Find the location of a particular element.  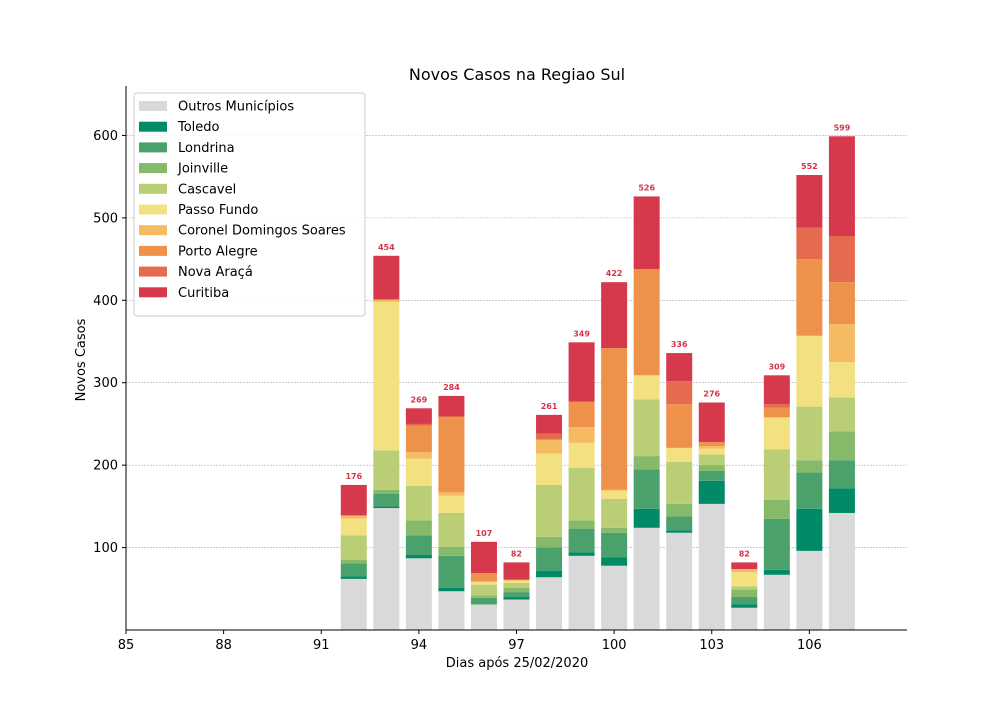

total-label: 107 is located at coordinates (484, 533).